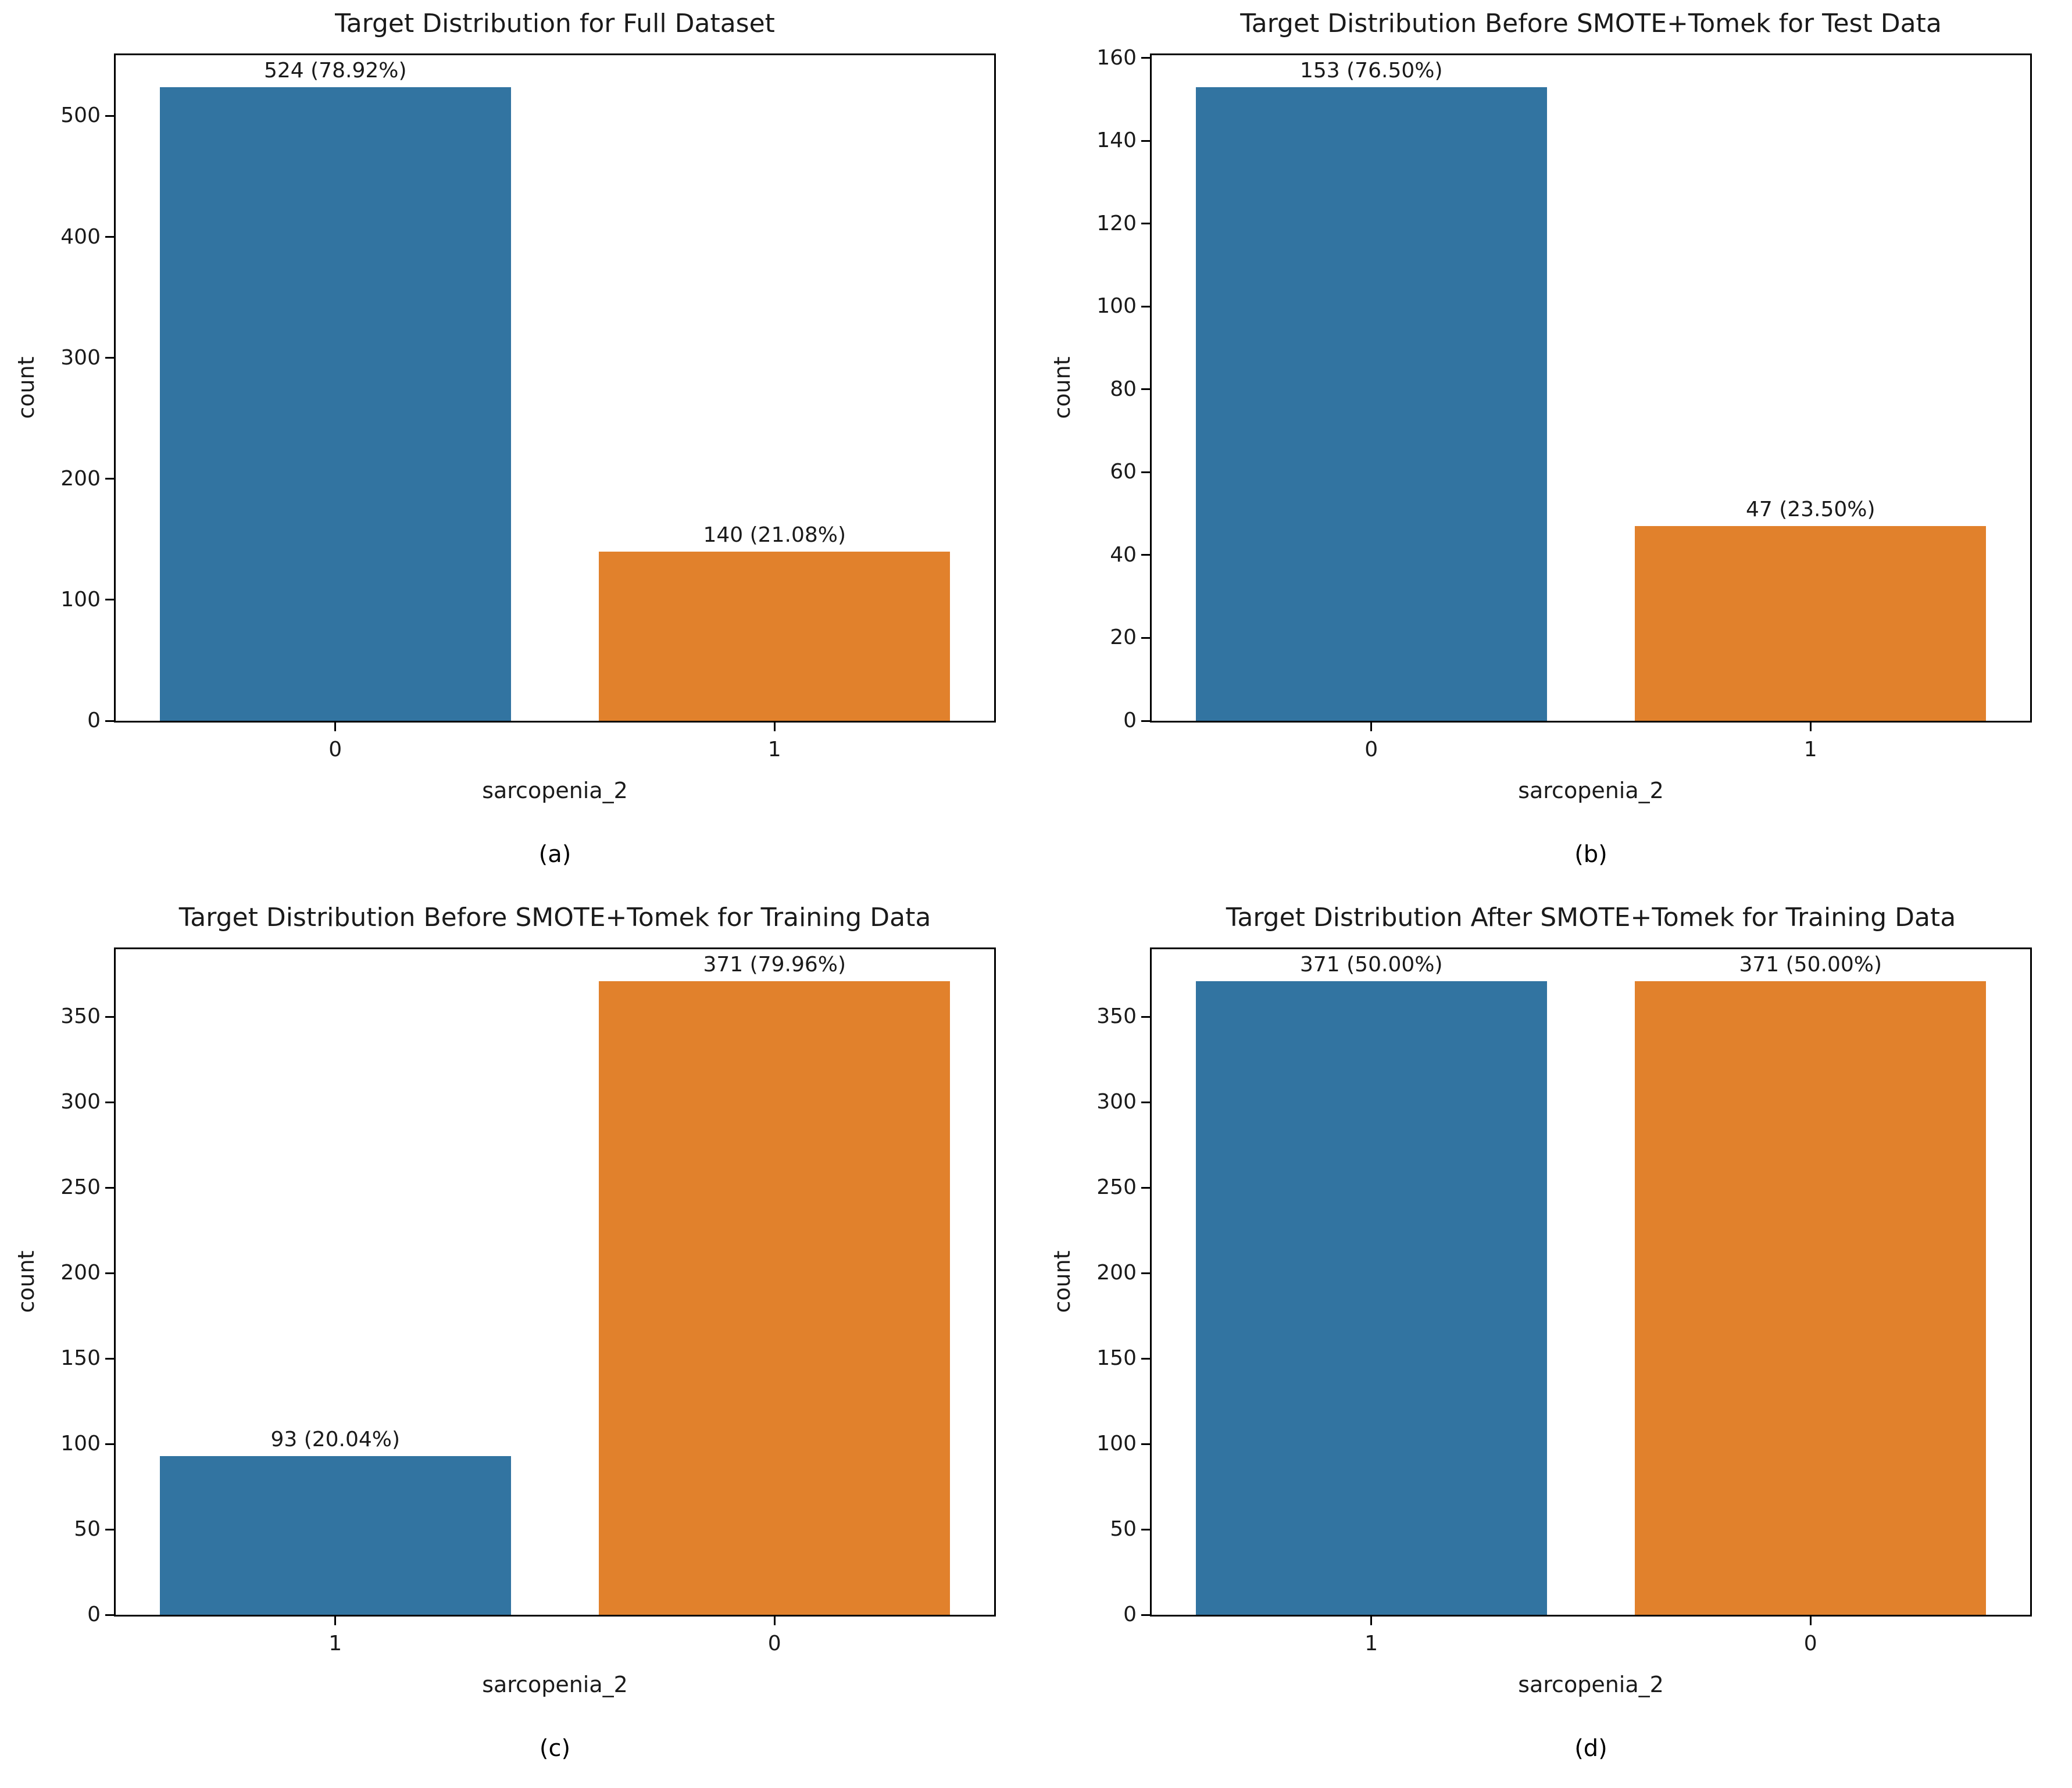 This screenshot has width=2072, height=1788. I want to click on y-tick-label: 160, so click(1116, 57).